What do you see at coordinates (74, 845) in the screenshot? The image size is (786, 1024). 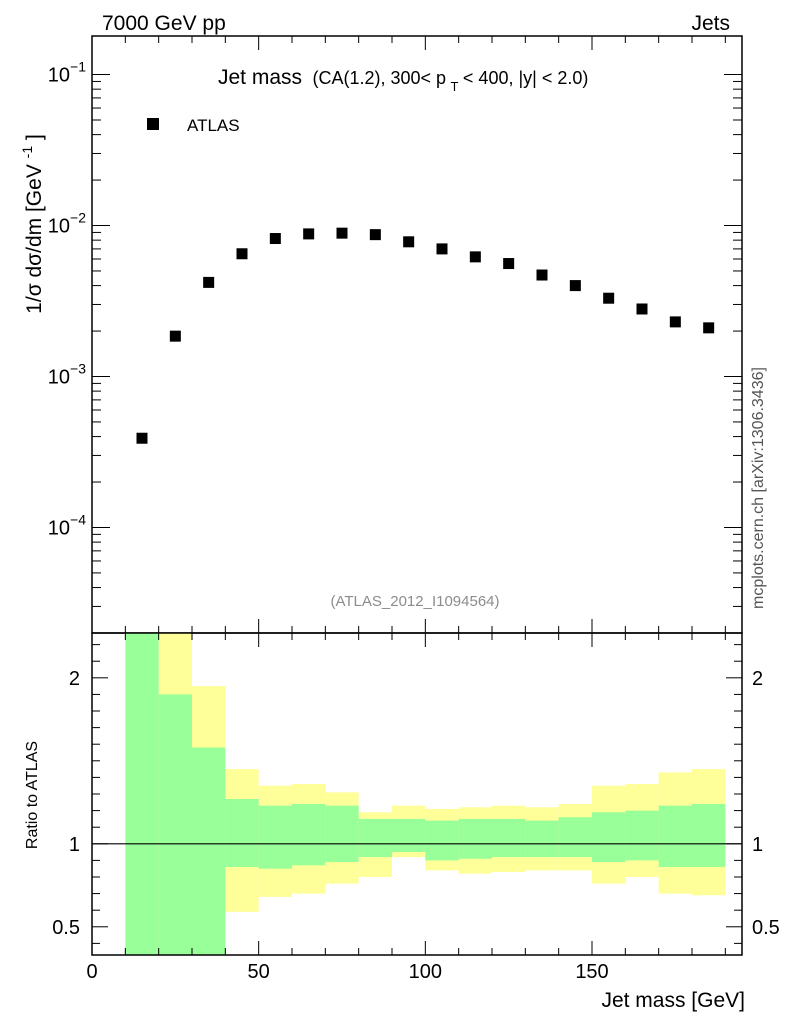 I see `ratio-y-tick-label: 1` at bounding box center [74, 845].